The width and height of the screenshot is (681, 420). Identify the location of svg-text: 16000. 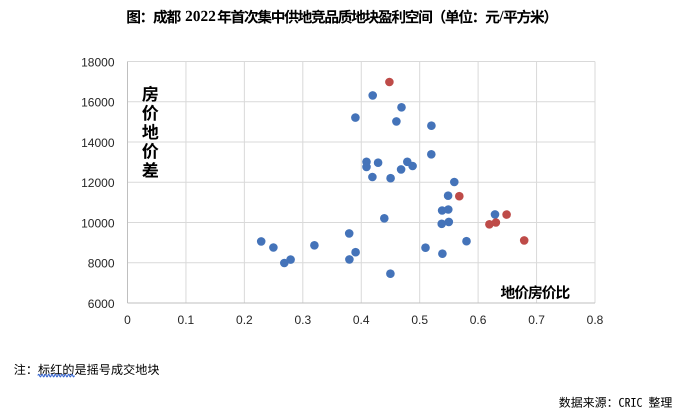
(98, 103).